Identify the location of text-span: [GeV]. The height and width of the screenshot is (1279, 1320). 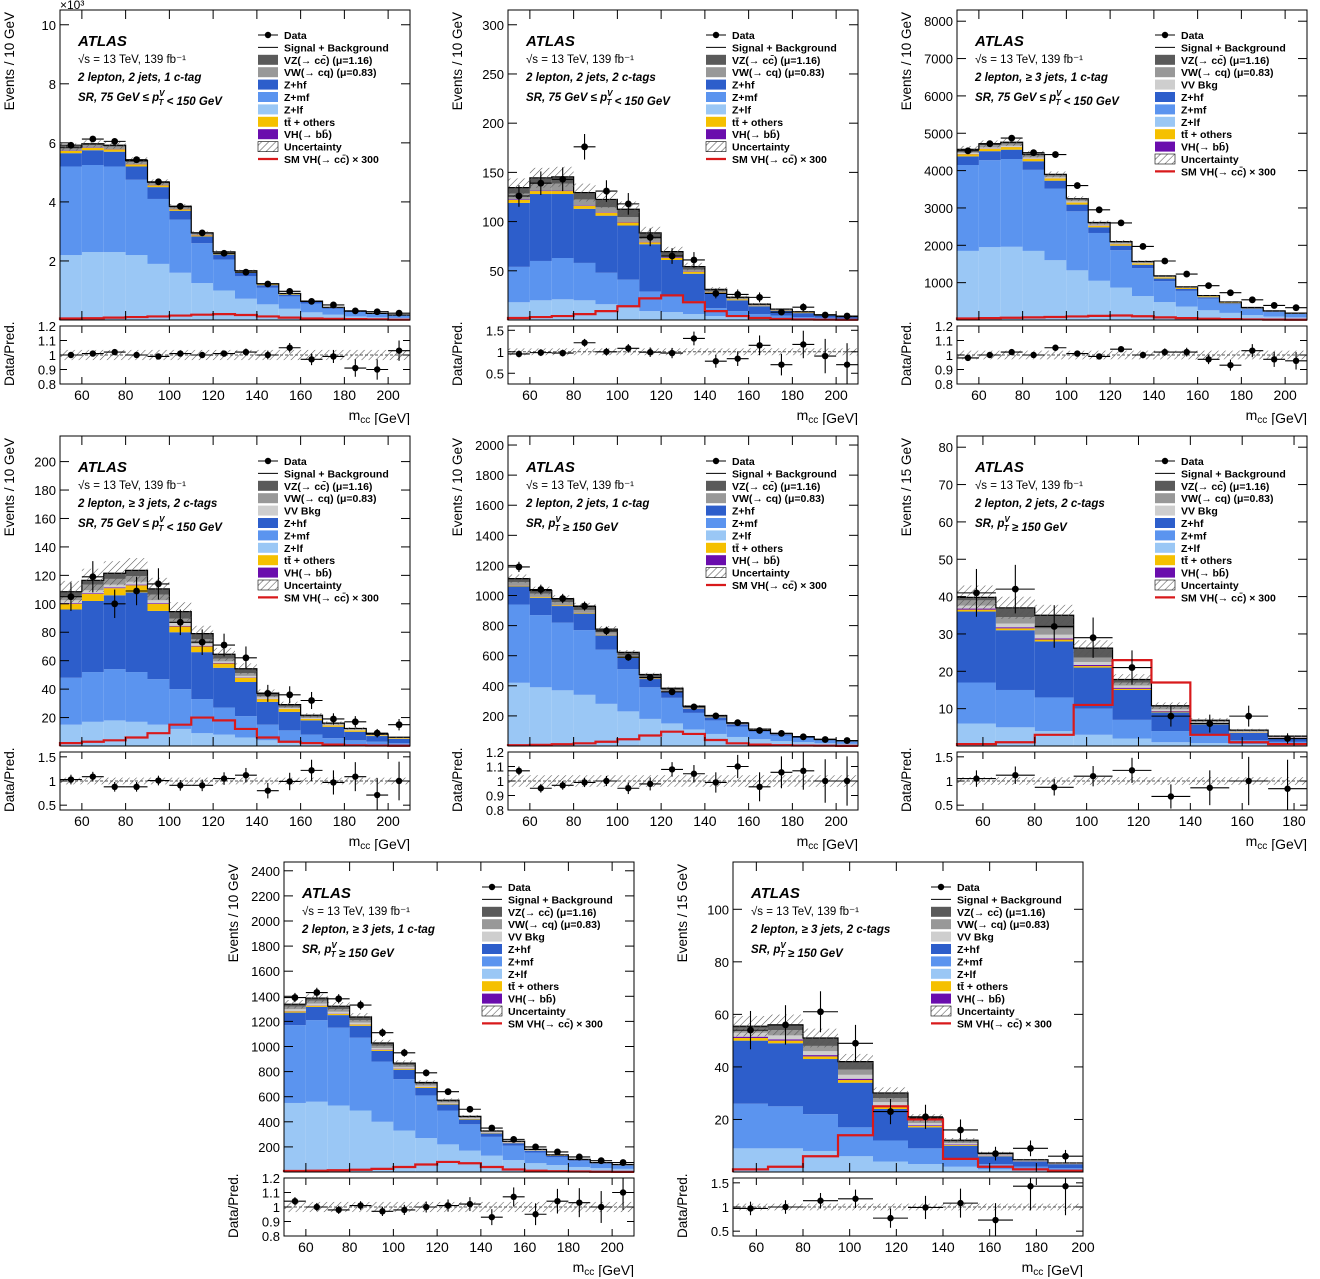
(390, 843).